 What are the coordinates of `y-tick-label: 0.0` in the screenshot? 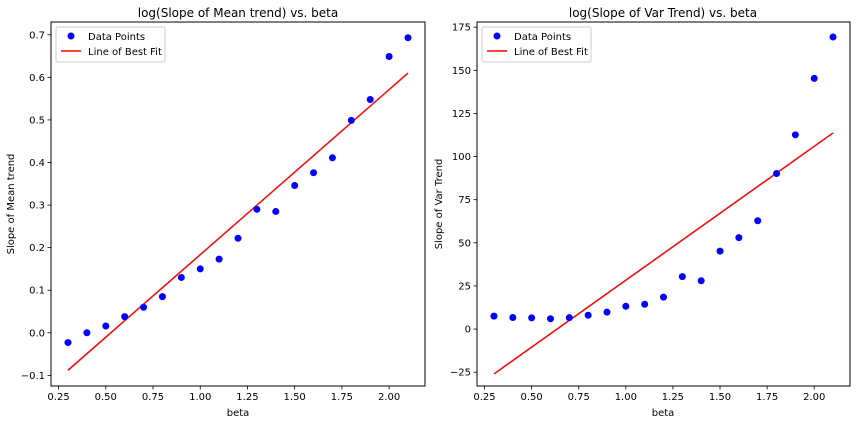 It's located at (37, 333).